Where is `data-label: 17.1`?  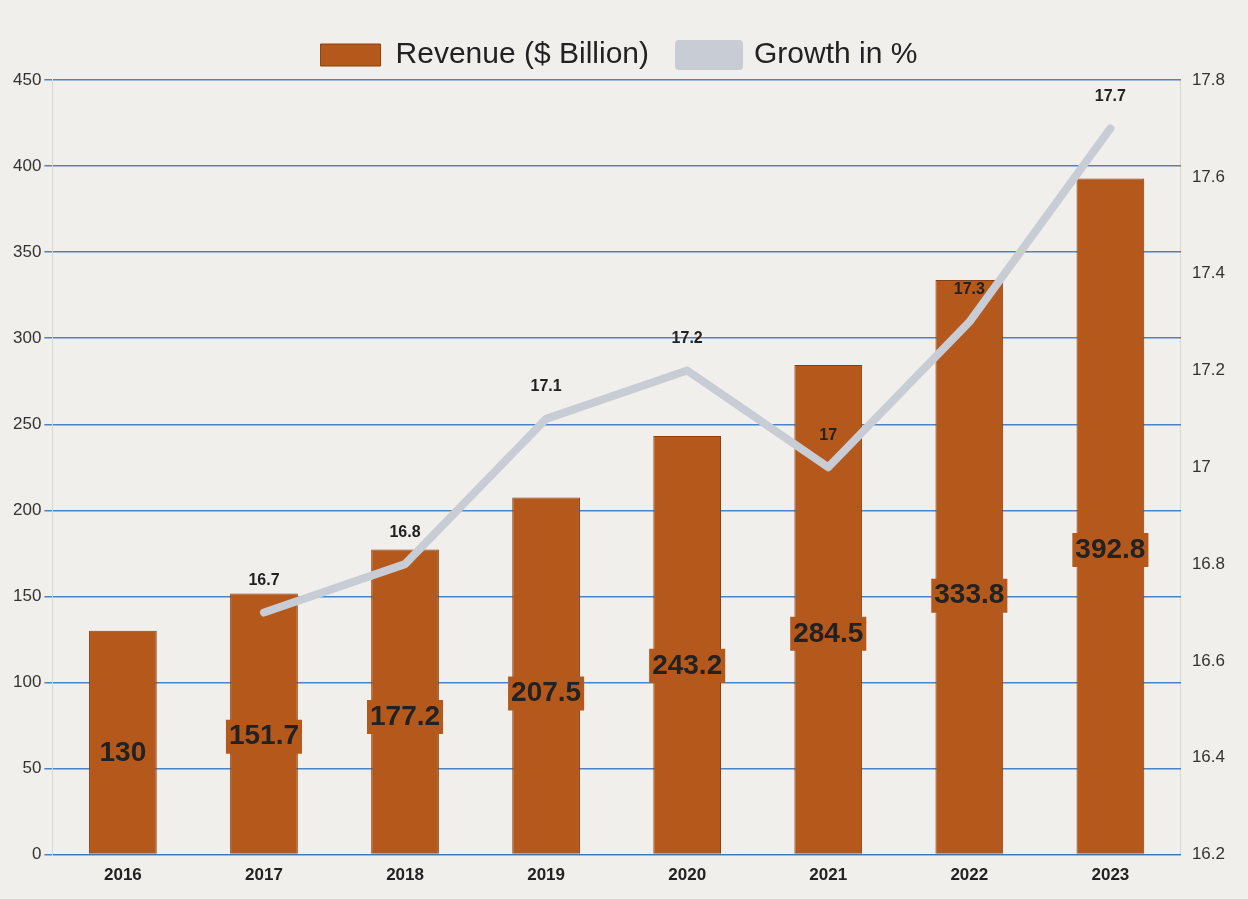
data-label: 17.1 is located at coordinates (546, 386).